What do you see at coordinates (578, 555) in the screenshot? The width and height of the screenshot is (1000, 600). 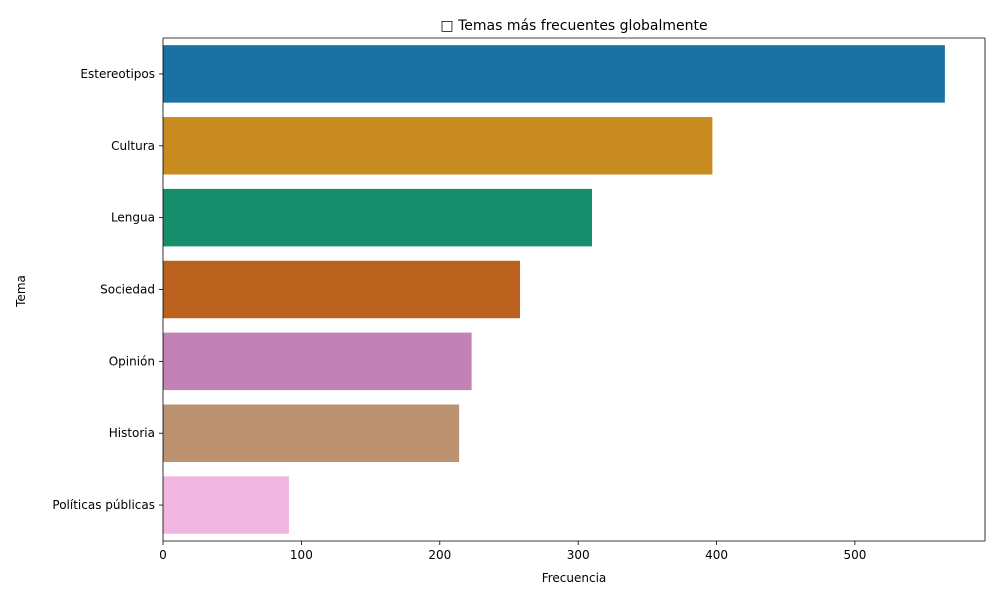 I see `x-tick-label: 300` at bounding box center [578, 555].